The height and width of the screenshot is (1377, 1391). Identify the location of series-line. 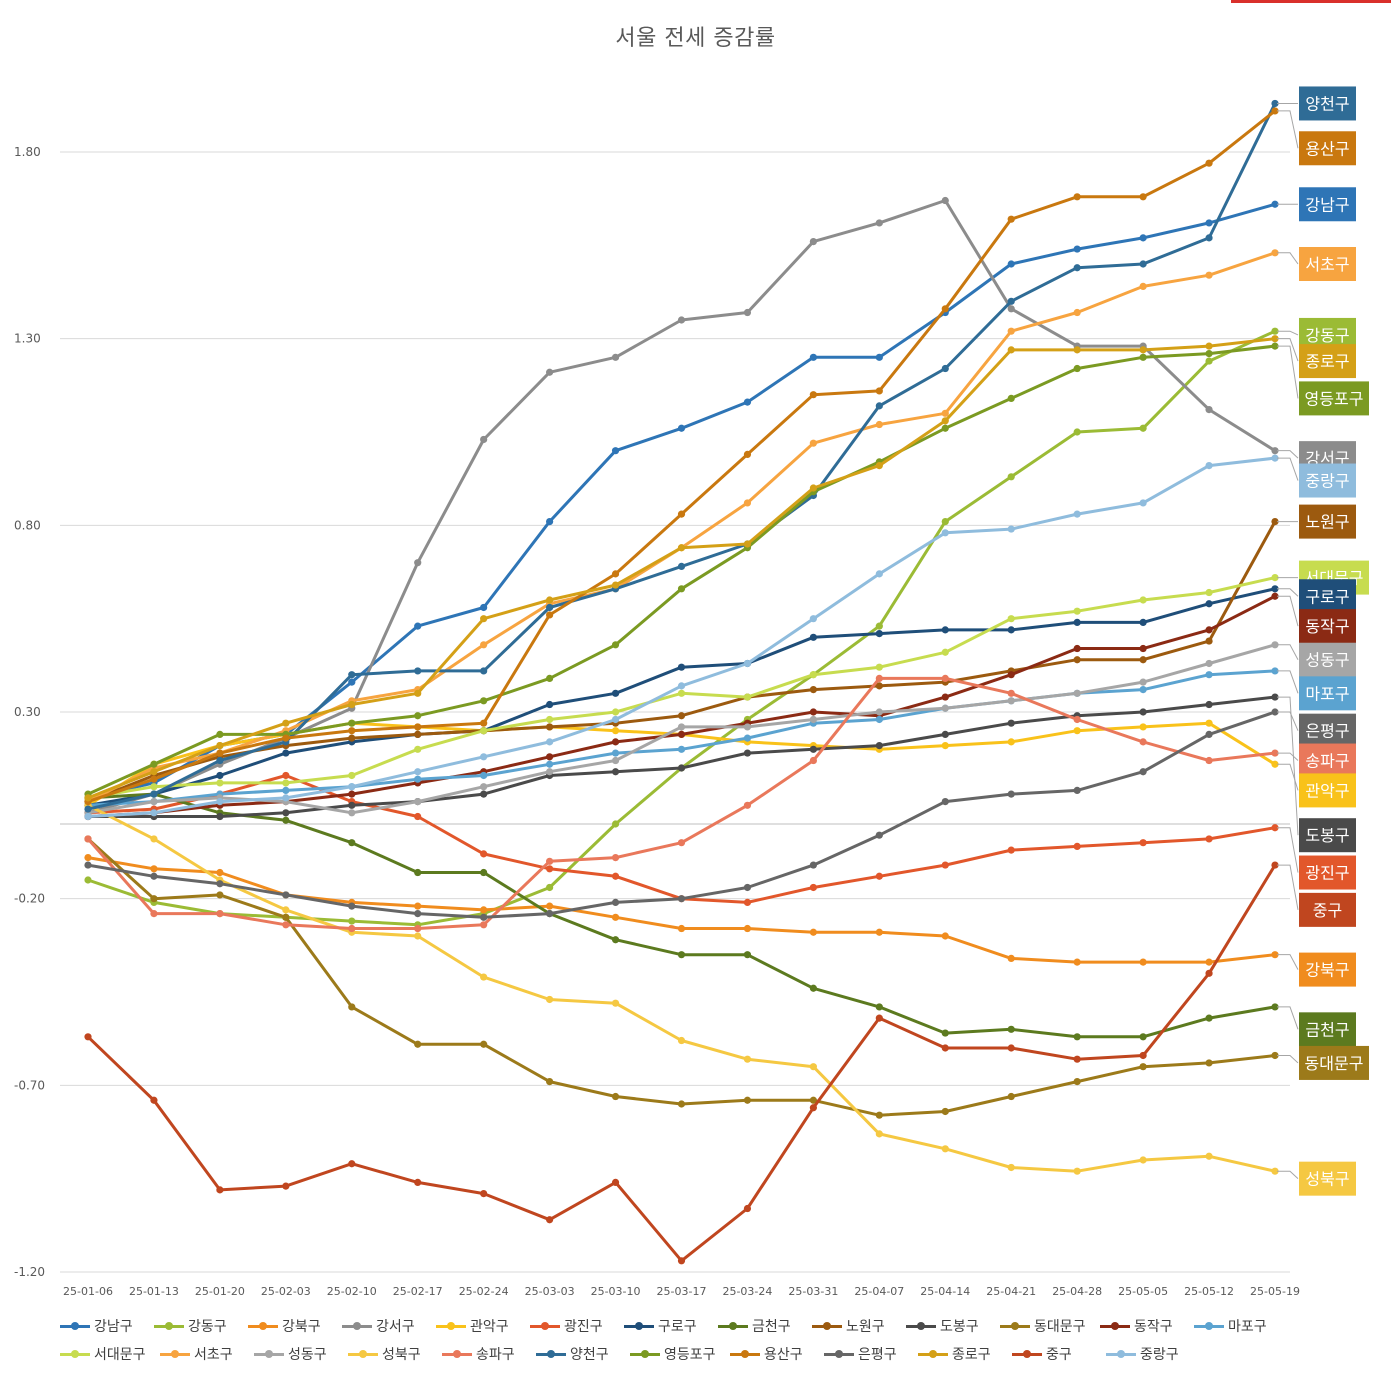
(681, 697).